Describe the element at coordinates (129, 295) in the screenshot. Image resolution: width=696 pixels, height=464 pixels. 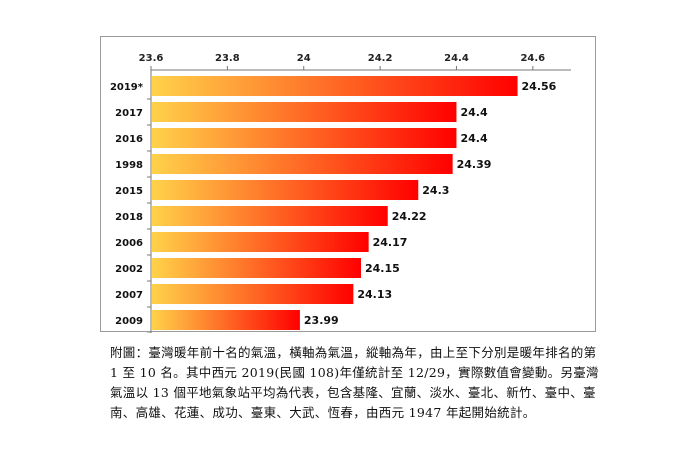
I see `category-label: 2007` at that location.